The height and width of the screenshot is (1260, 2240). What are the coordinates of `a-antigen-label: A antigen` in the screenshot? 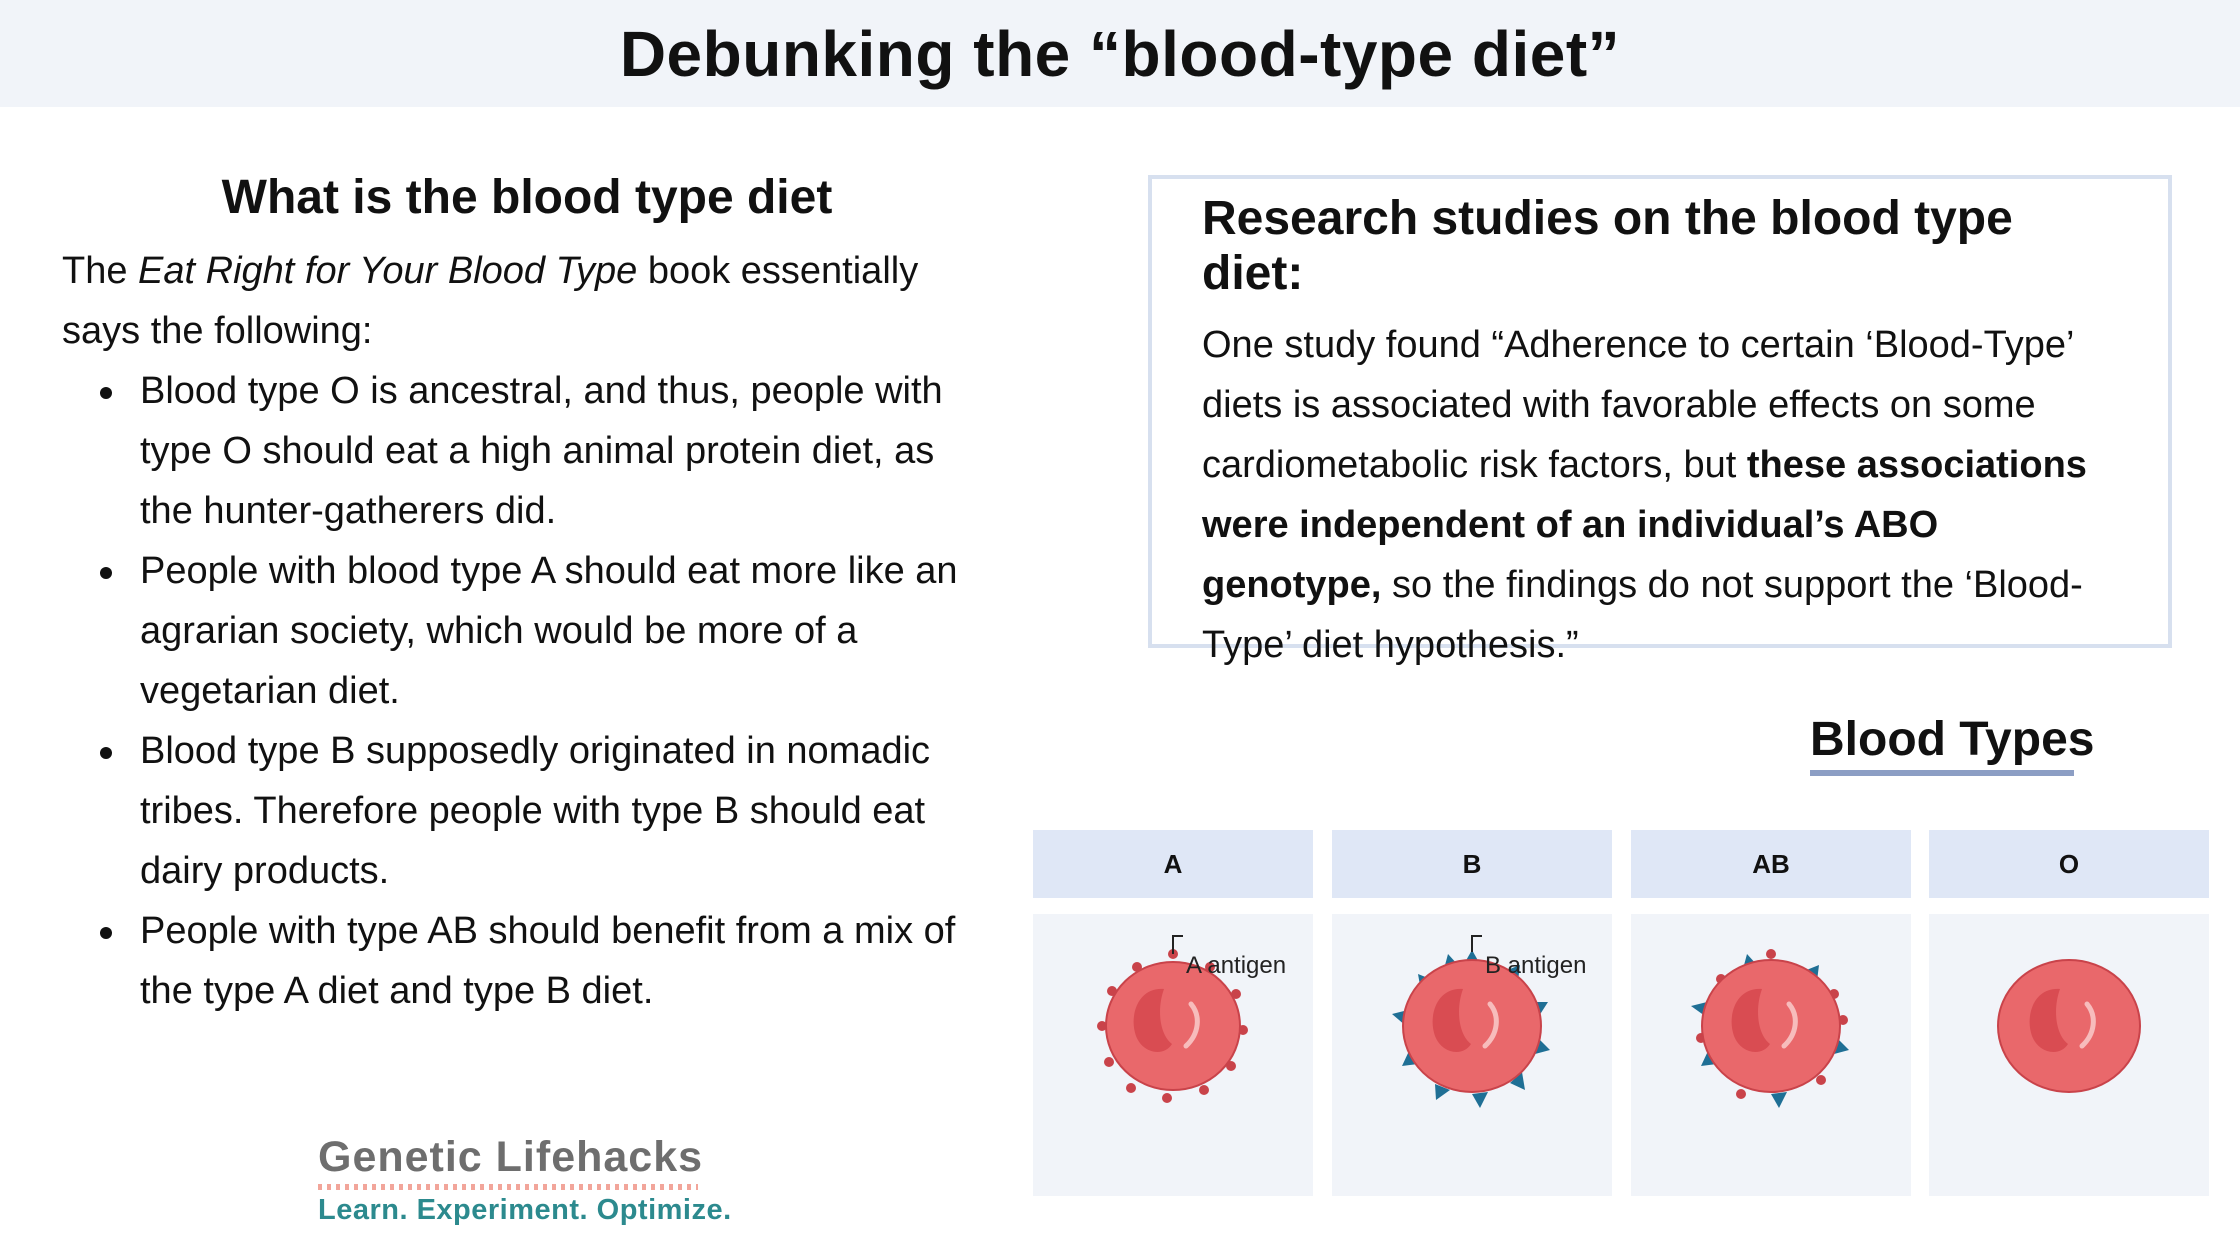 It's located at (1236, 965).